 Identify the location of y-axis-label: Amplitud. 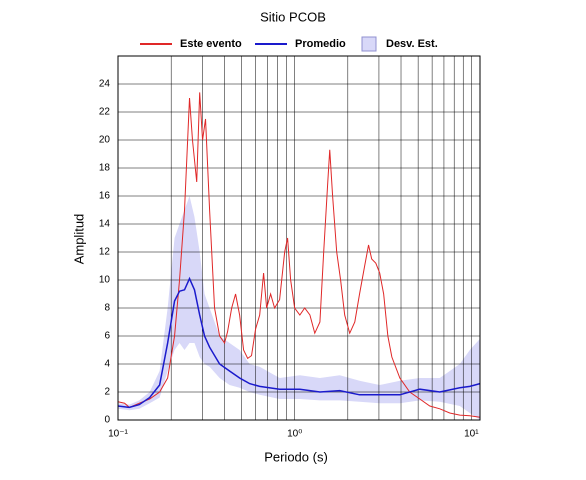
(78, 239).